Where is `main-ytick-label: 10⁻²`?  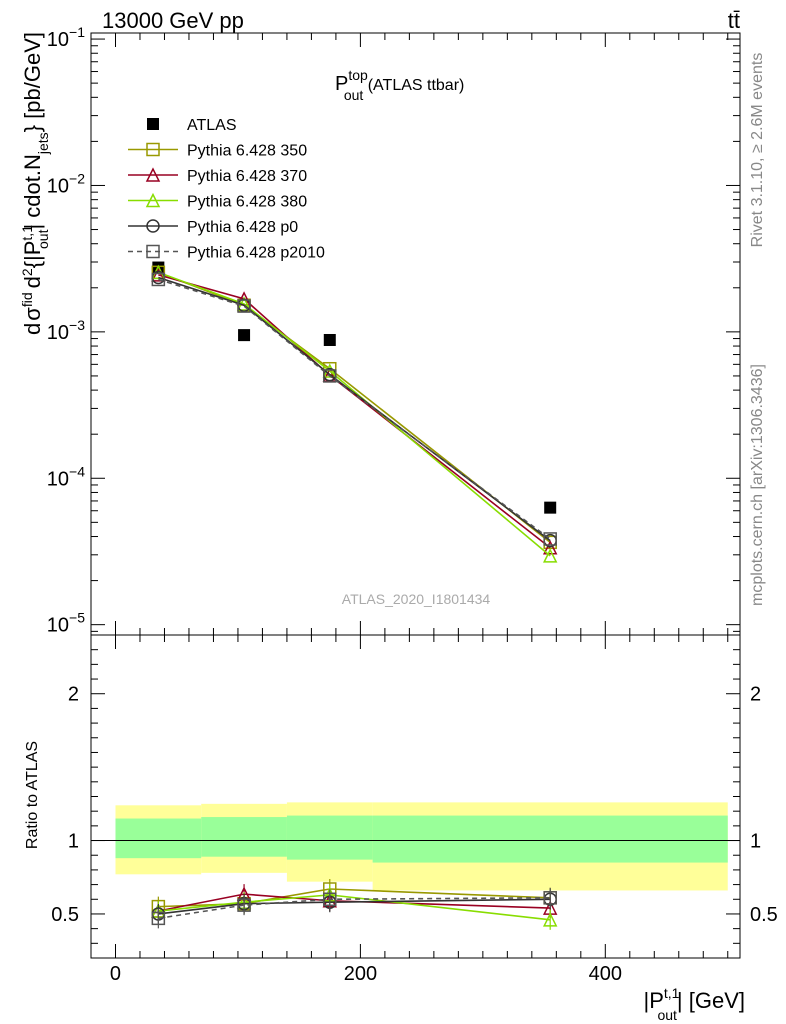 main-ytick-label: 10⁻² is located at coordinates (66, 183).